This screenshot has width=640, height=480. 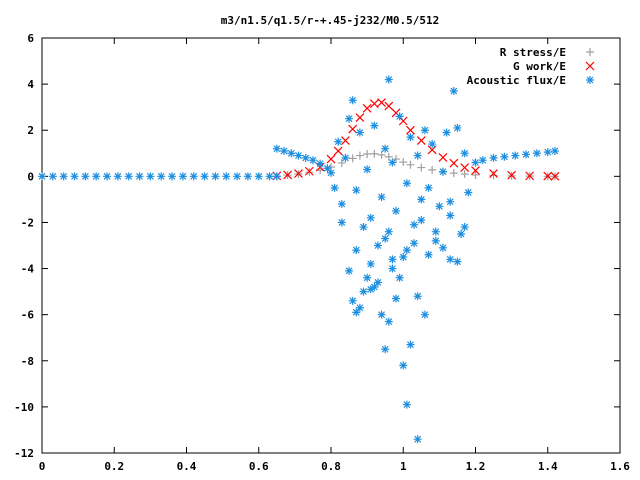 I want to click on legend-label: Acoustic flux/E, so click(x=516, y=80).